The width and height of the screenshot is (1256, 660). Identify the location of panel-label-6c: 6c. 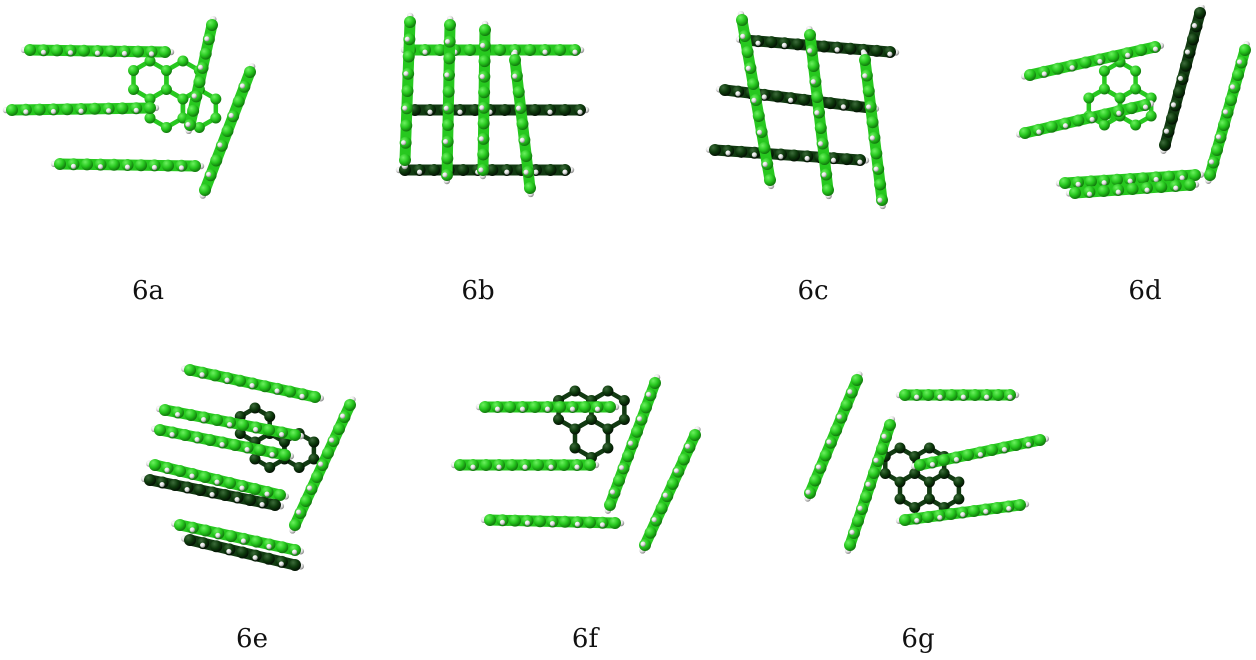
(813, 291).